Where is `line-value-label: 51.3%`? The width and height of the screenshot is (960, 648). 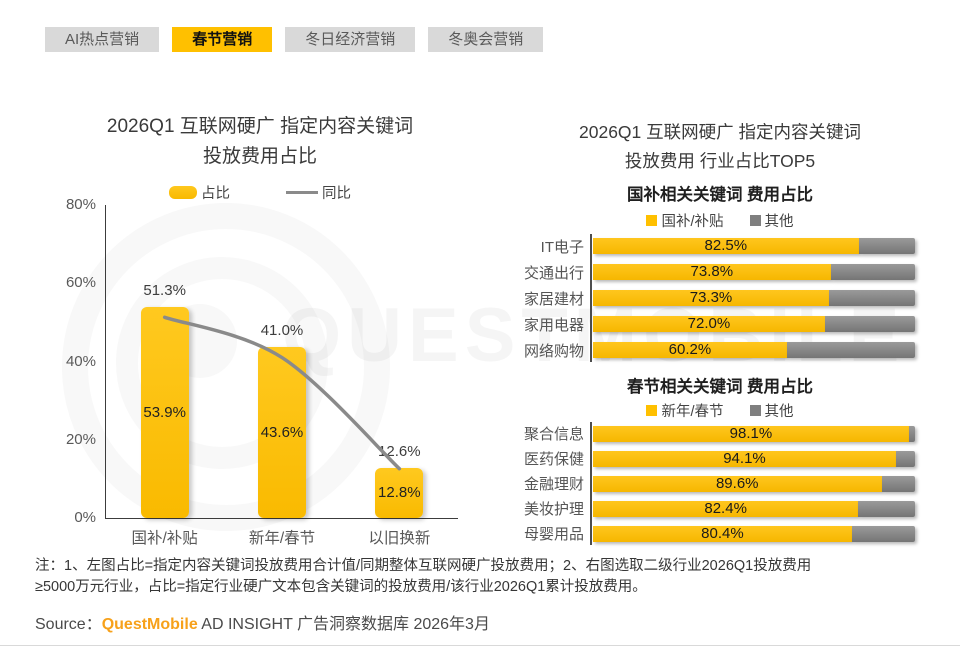
line-value-label: 51.3% is located at coordinates (164, 291).